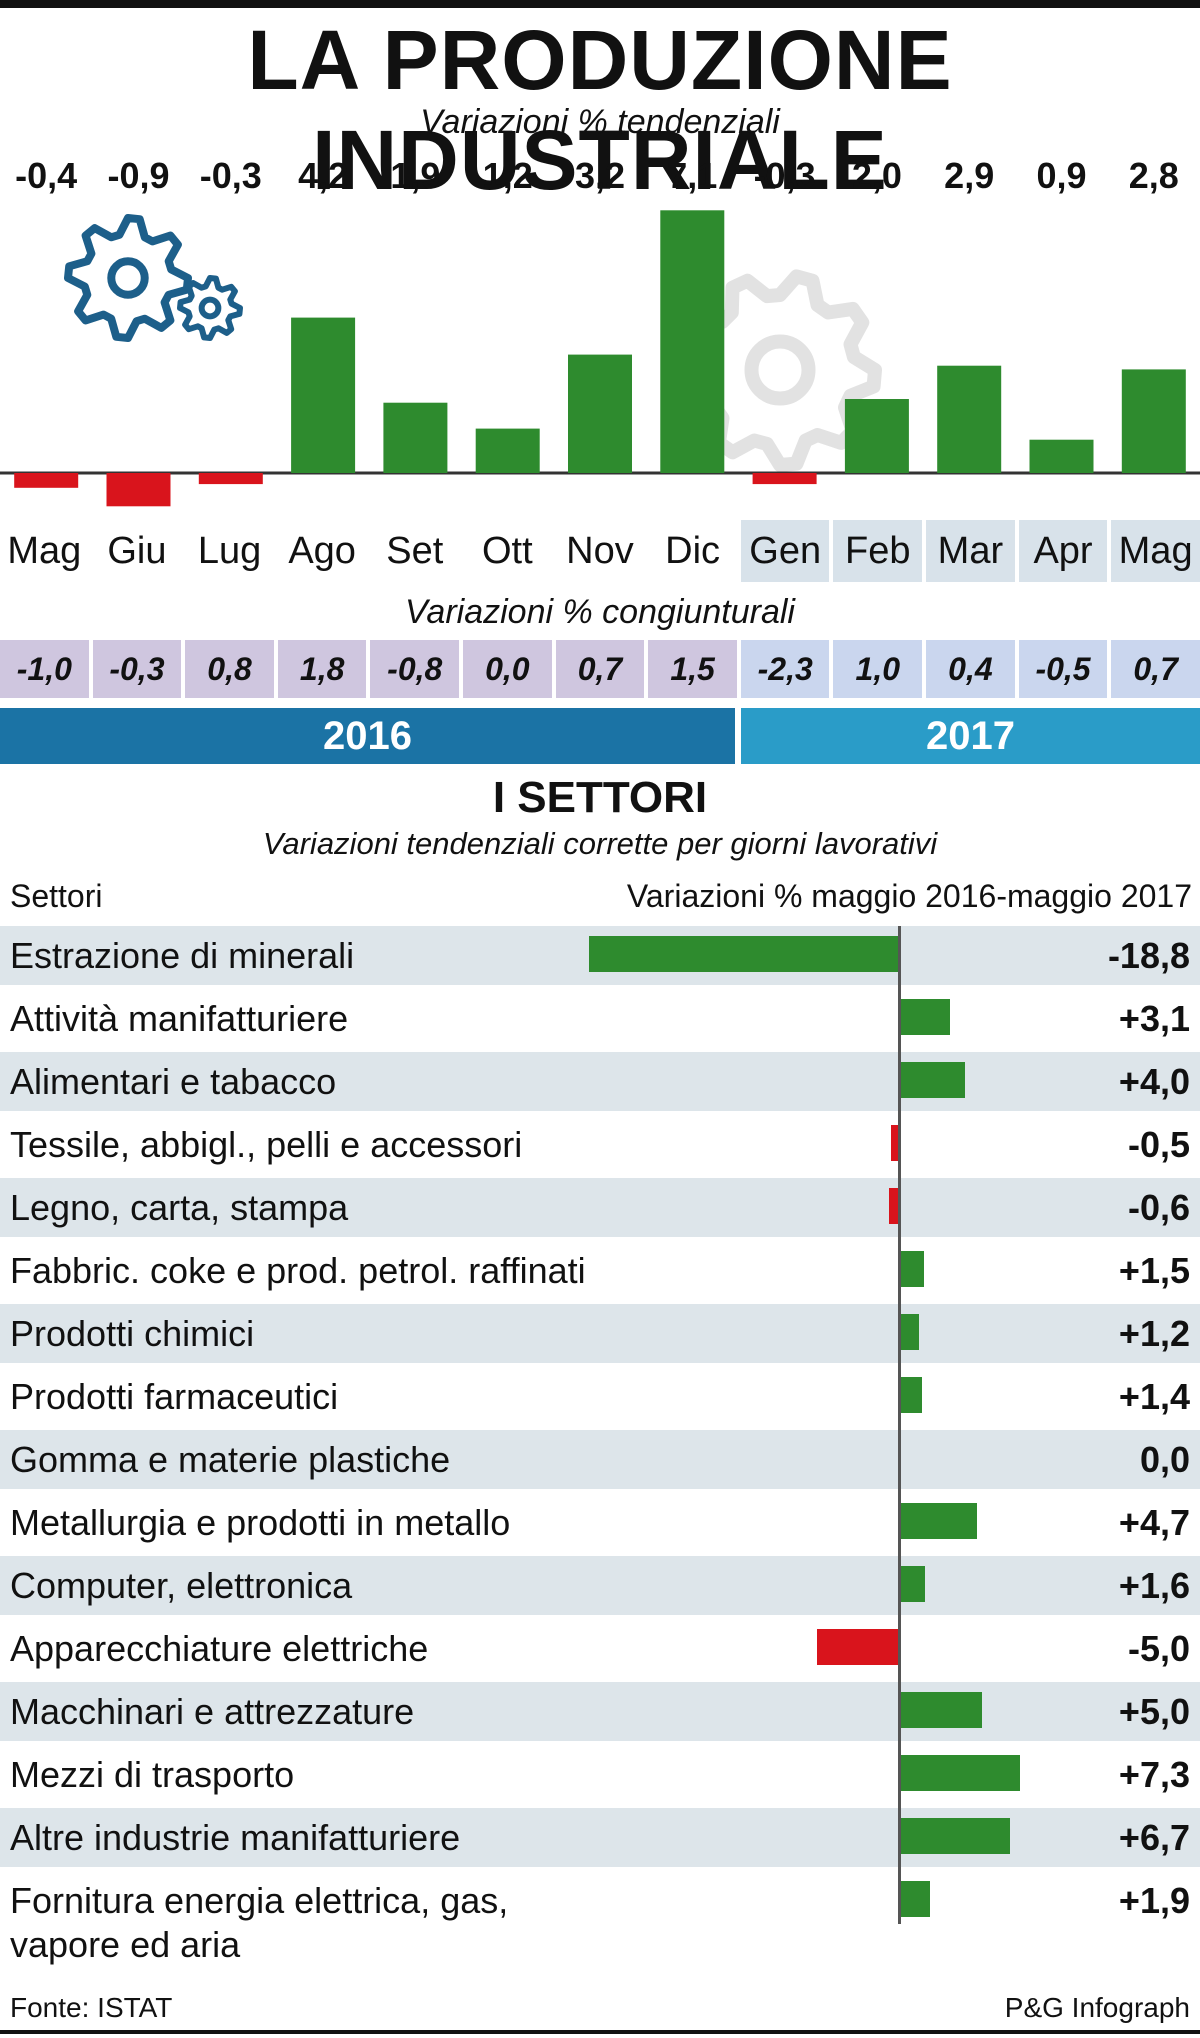  Describe the element at coordinates (692, 175) in the screenshot. I see `value-label: 7,1` at that location.